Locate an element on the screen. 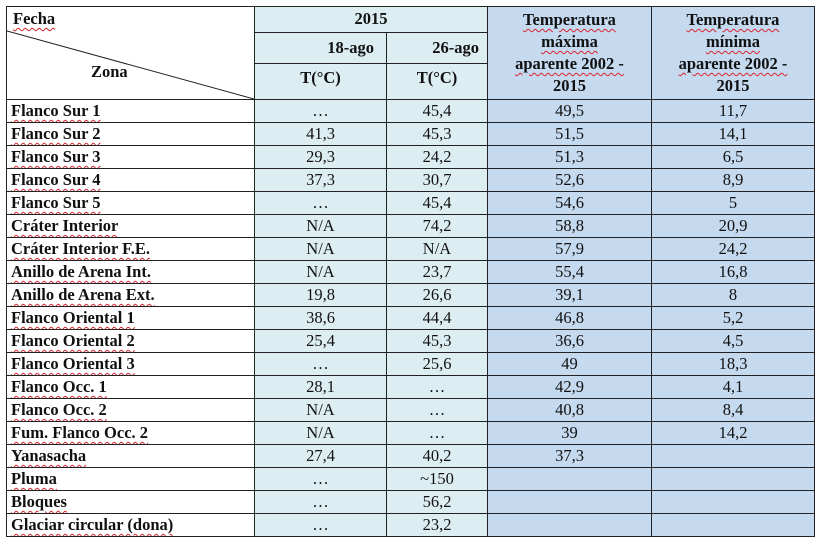  table-row: Yanasacha 27,4 40,2 37,3 is located at coordinates (410, 456).